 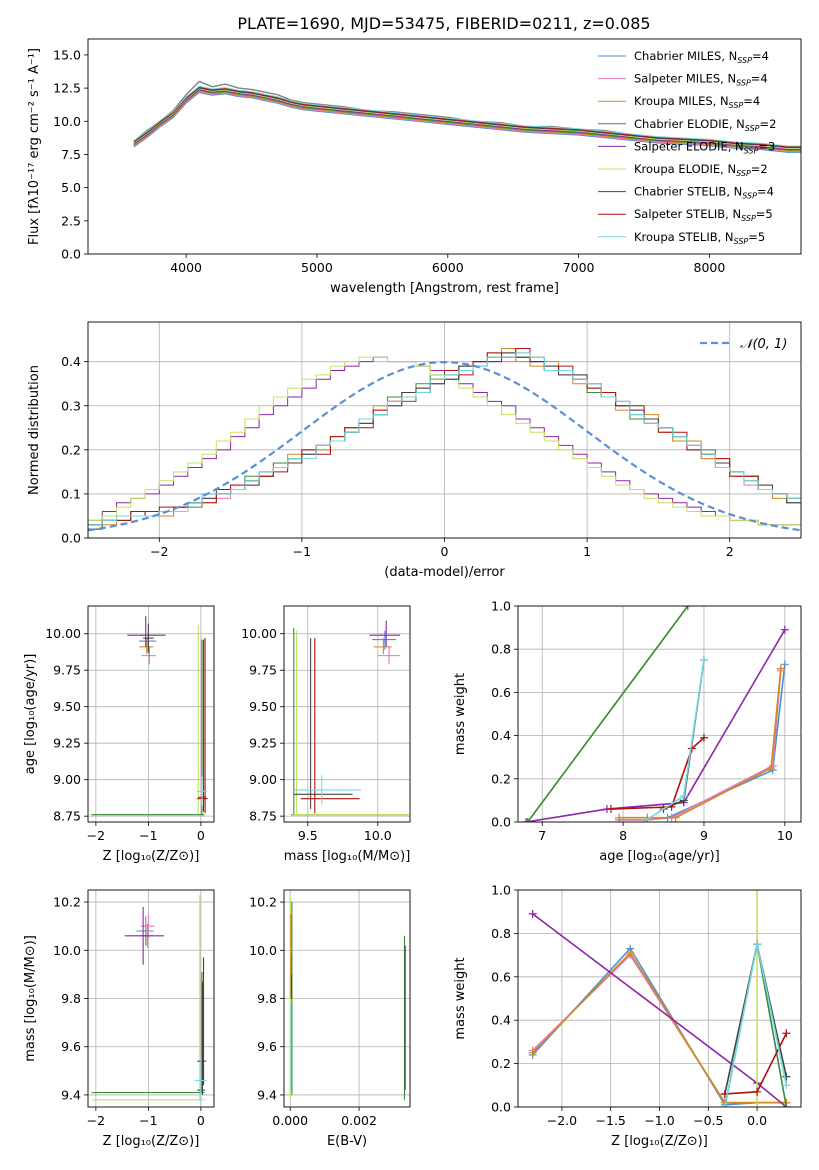 I want to click on y-axis-label: mass [log₁₀(M/M⊙)], so click(x=30, y=998).